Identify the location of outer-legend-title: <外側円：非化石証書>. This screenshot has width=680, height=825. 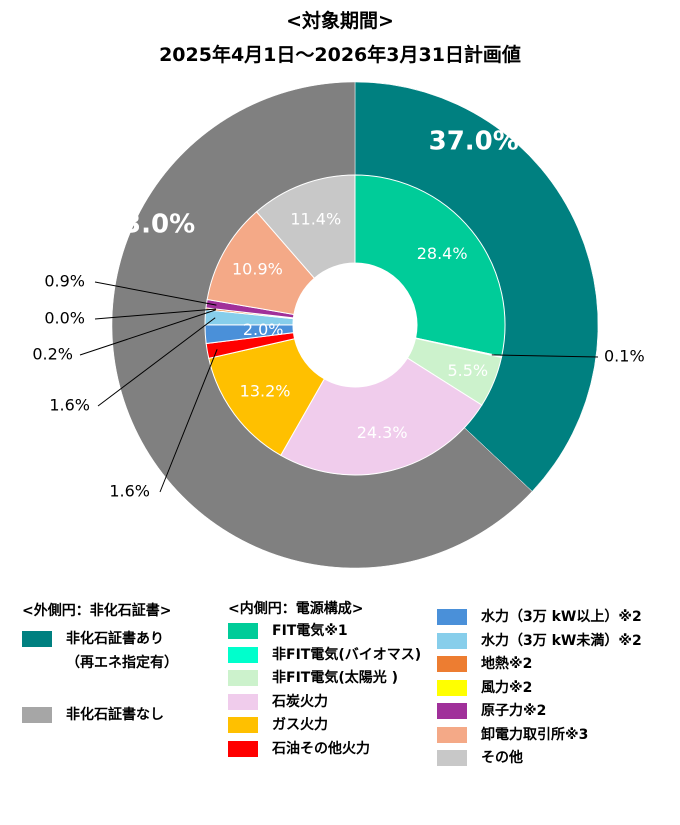
(97, 611).